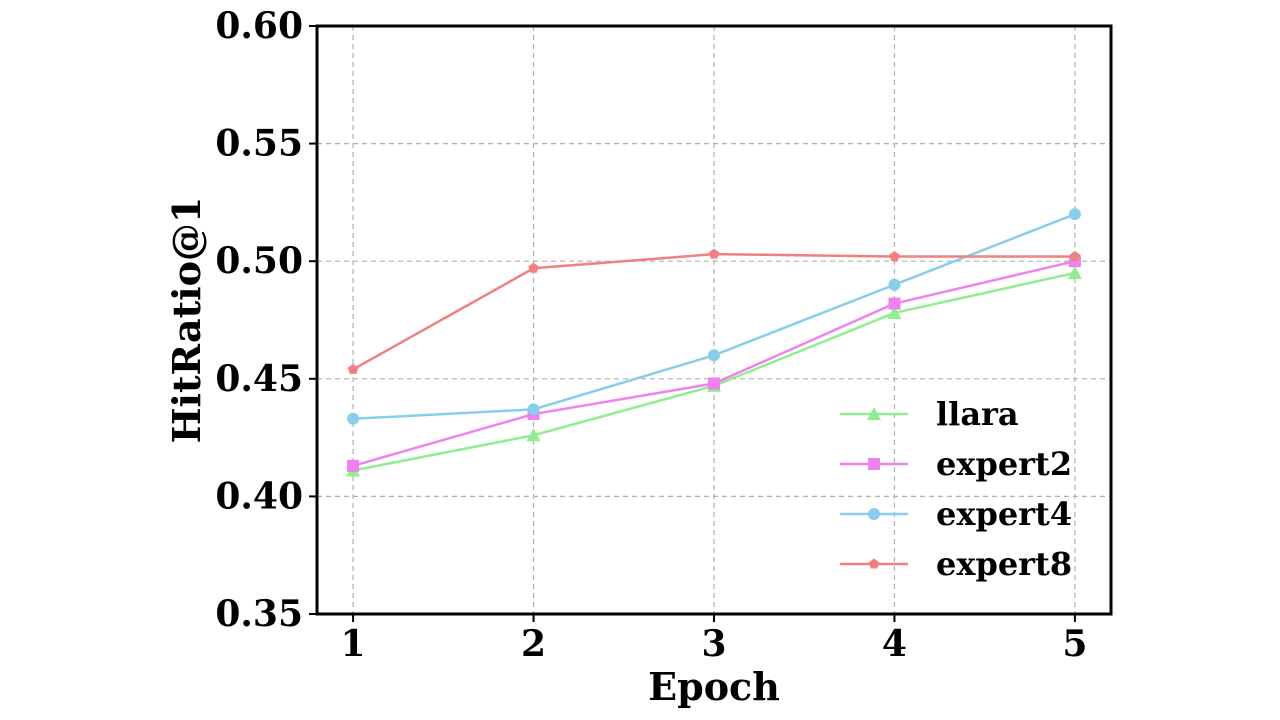  I want to click on y-tick-label: 0.60, so click(259, 26).